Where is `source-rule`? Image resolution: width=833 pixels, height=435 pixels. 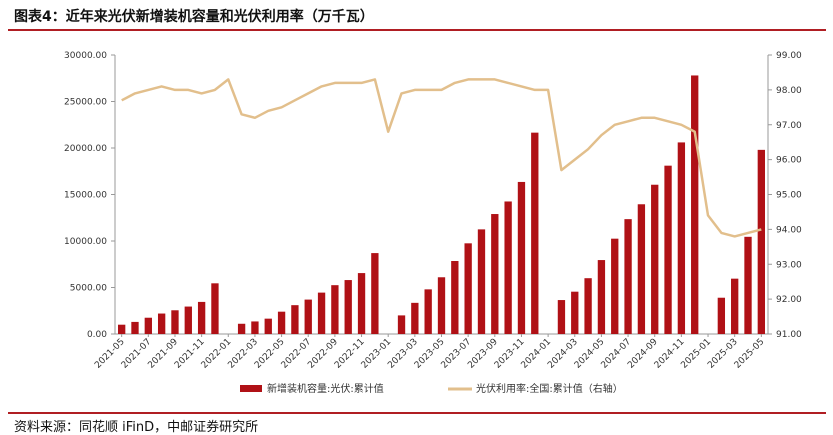 source-rule is located at coordinates (417, 413).